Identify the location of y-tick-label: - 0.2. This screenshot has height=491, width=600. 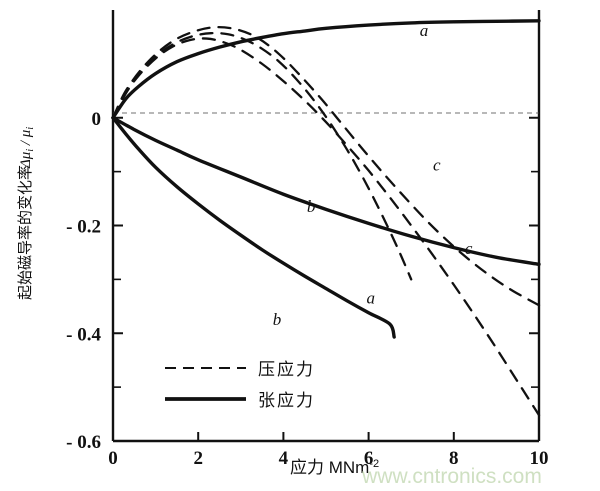
(83, 227).